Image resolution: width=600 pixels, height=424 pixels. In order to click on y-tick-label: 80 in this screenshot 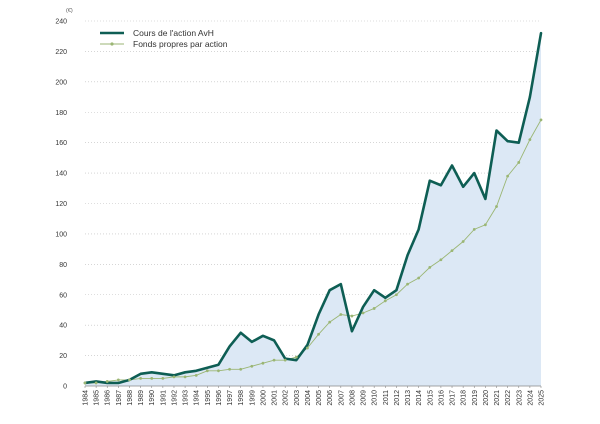, I will do `click(63, 265)`.